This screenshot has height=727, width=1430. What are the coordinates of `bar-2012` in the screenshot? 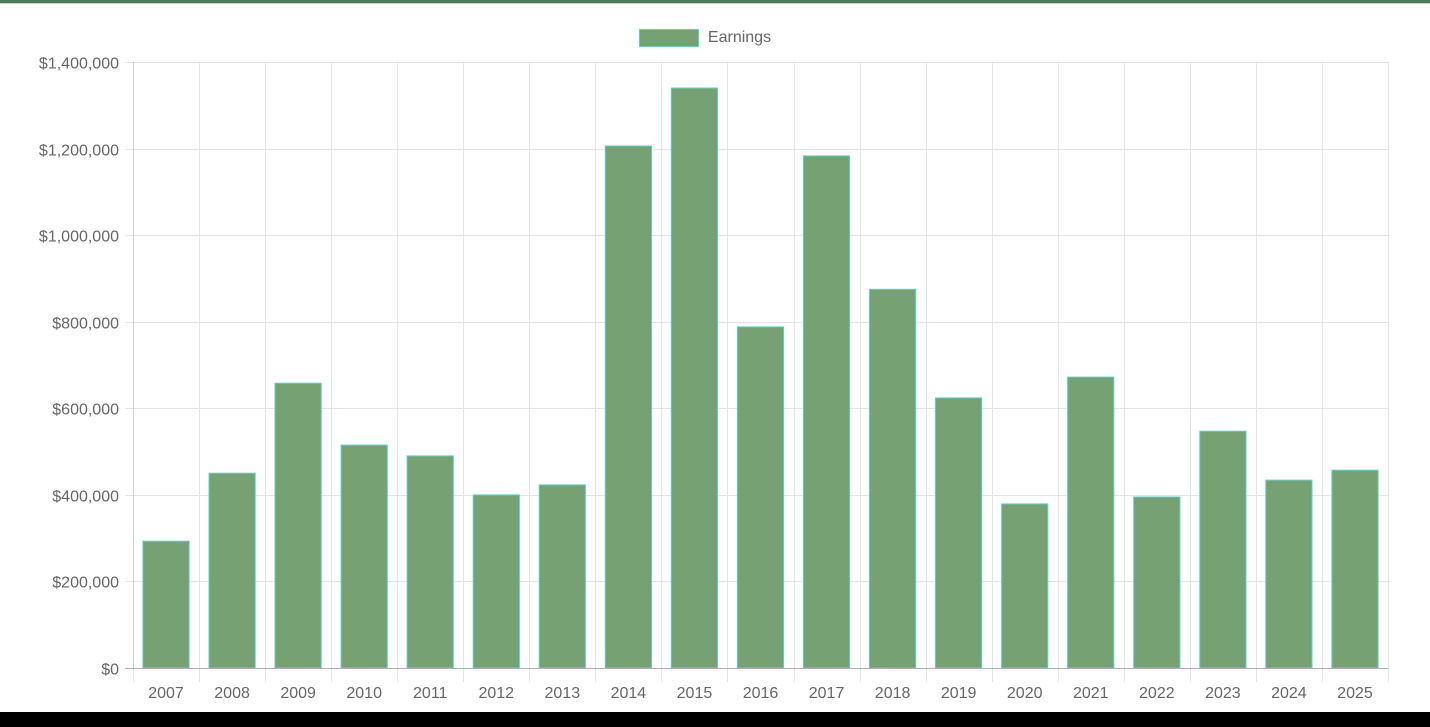 It's located at (496, 581).